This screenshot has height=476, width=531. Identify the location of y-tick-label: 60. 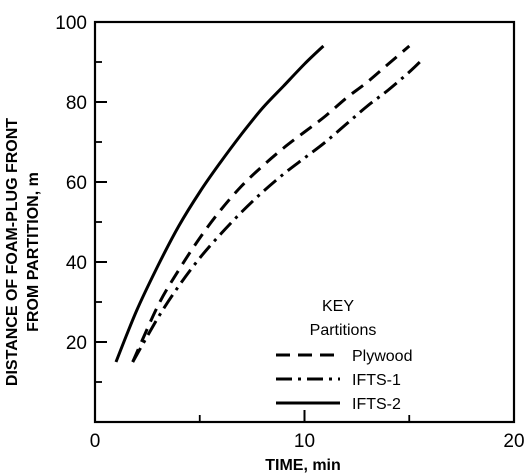
(76, 183).